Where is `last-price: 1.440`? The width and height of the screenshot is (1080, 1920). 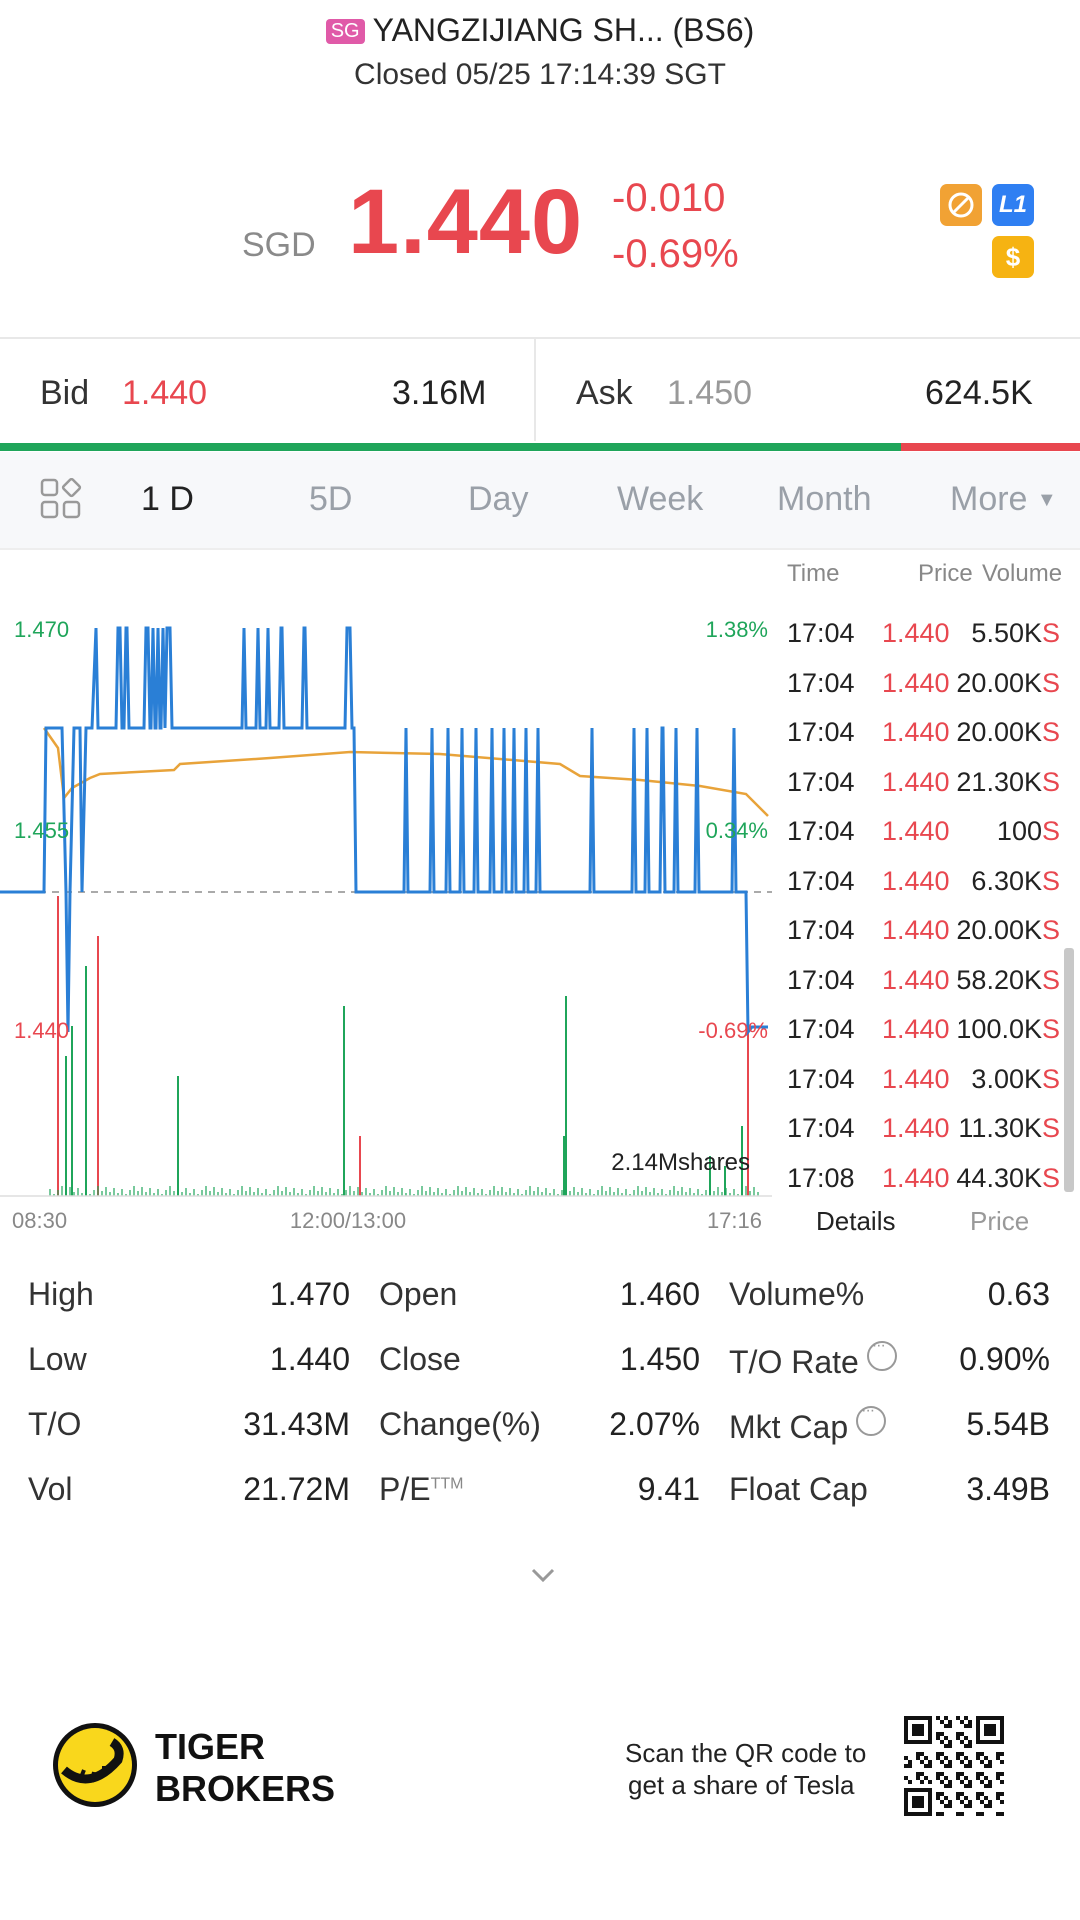
last-price: 1.440 is located at coordinates (466, 222).